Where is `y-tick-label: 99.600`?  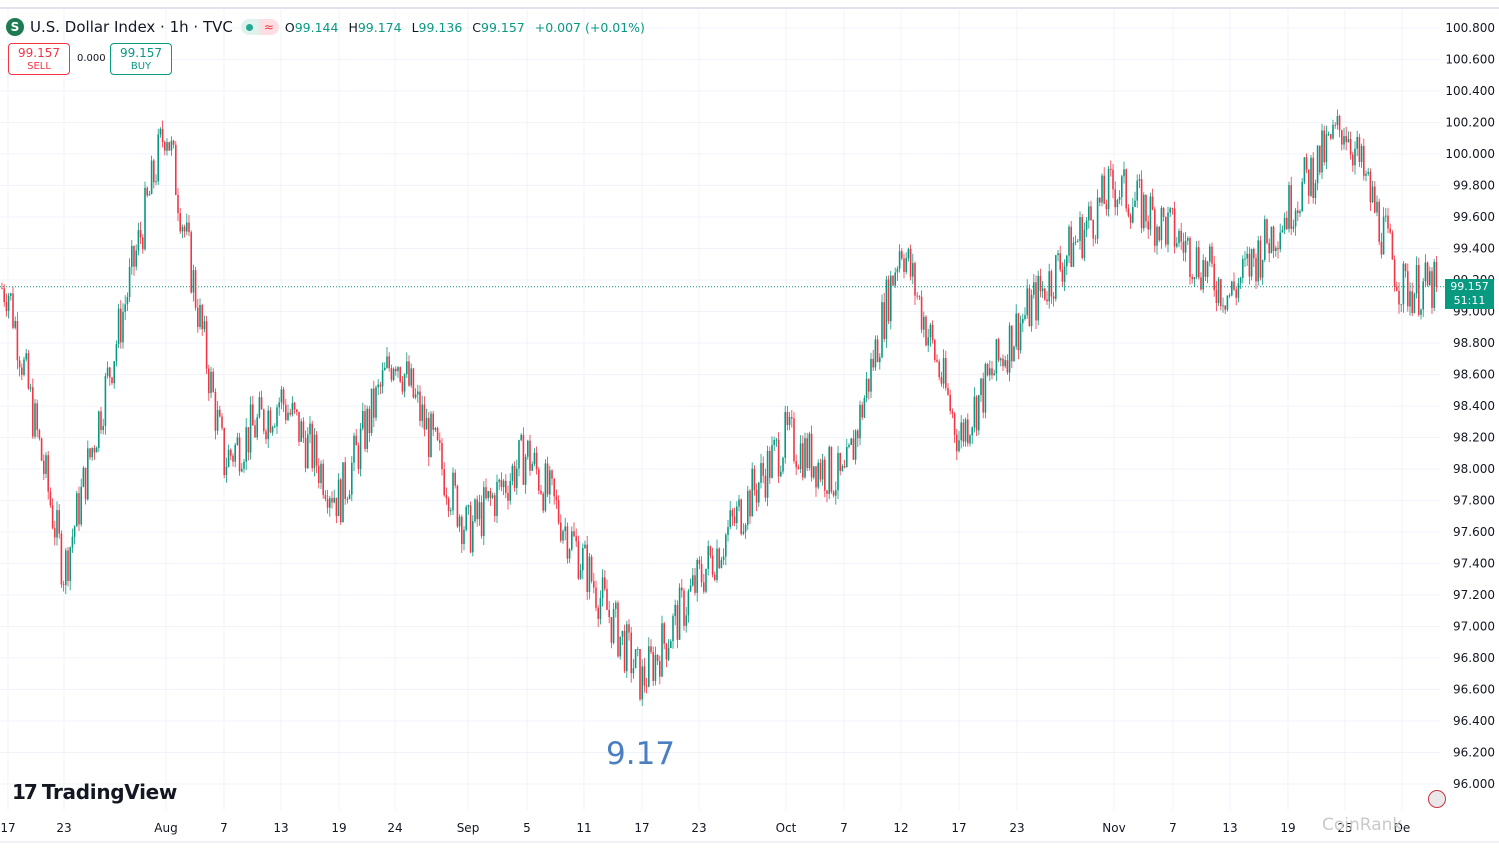 y-tick-label: 99.600 is located at coordinates (1474, 217).